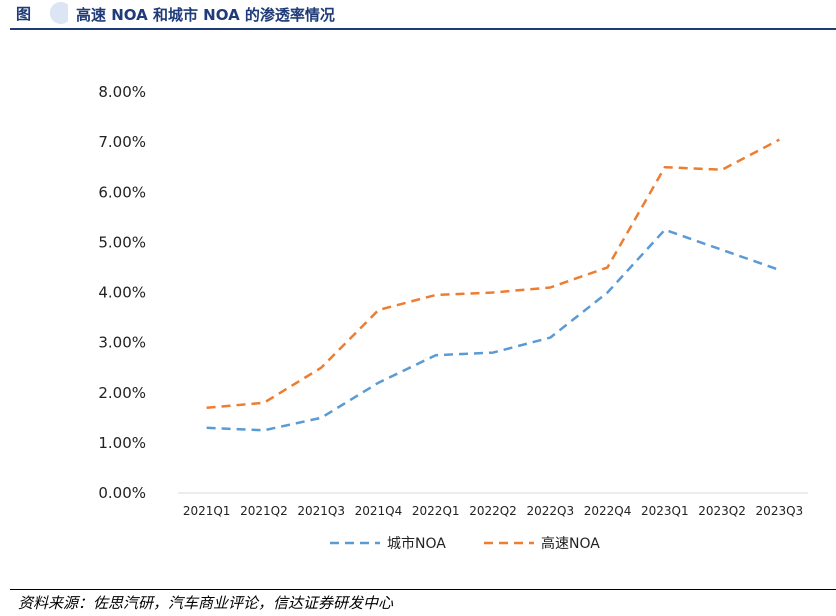 This screenshot has height=616, width=836. What do you see at coordinates (570, 543) in the screenshot?
I see `legend-label-2: 高速NOA` at bounding box center [570, 543].